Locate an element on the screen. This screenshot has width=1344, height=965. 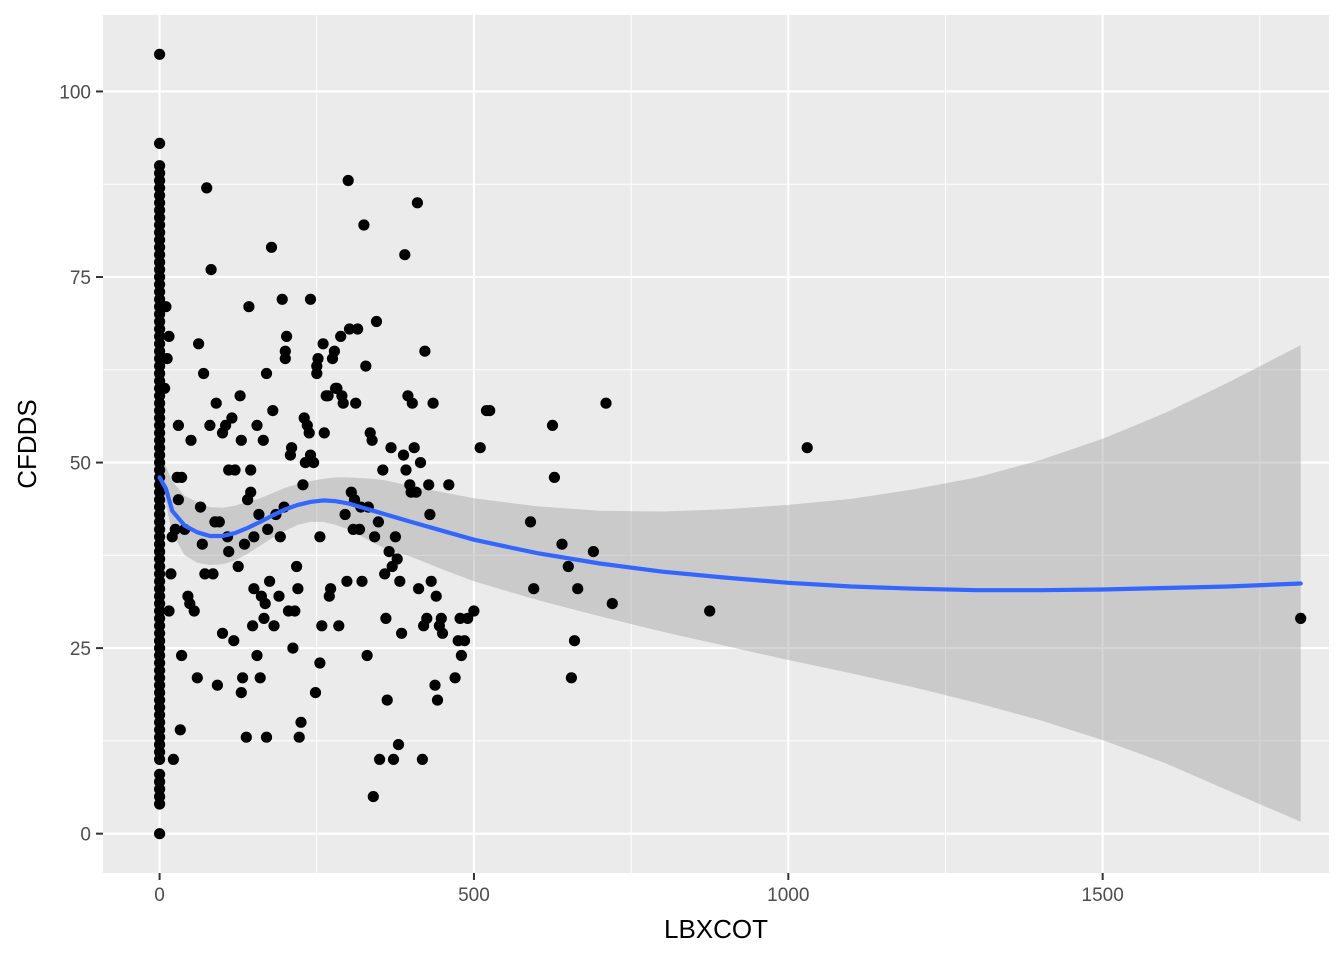
smooth-line is located at coordinates (730, 534).